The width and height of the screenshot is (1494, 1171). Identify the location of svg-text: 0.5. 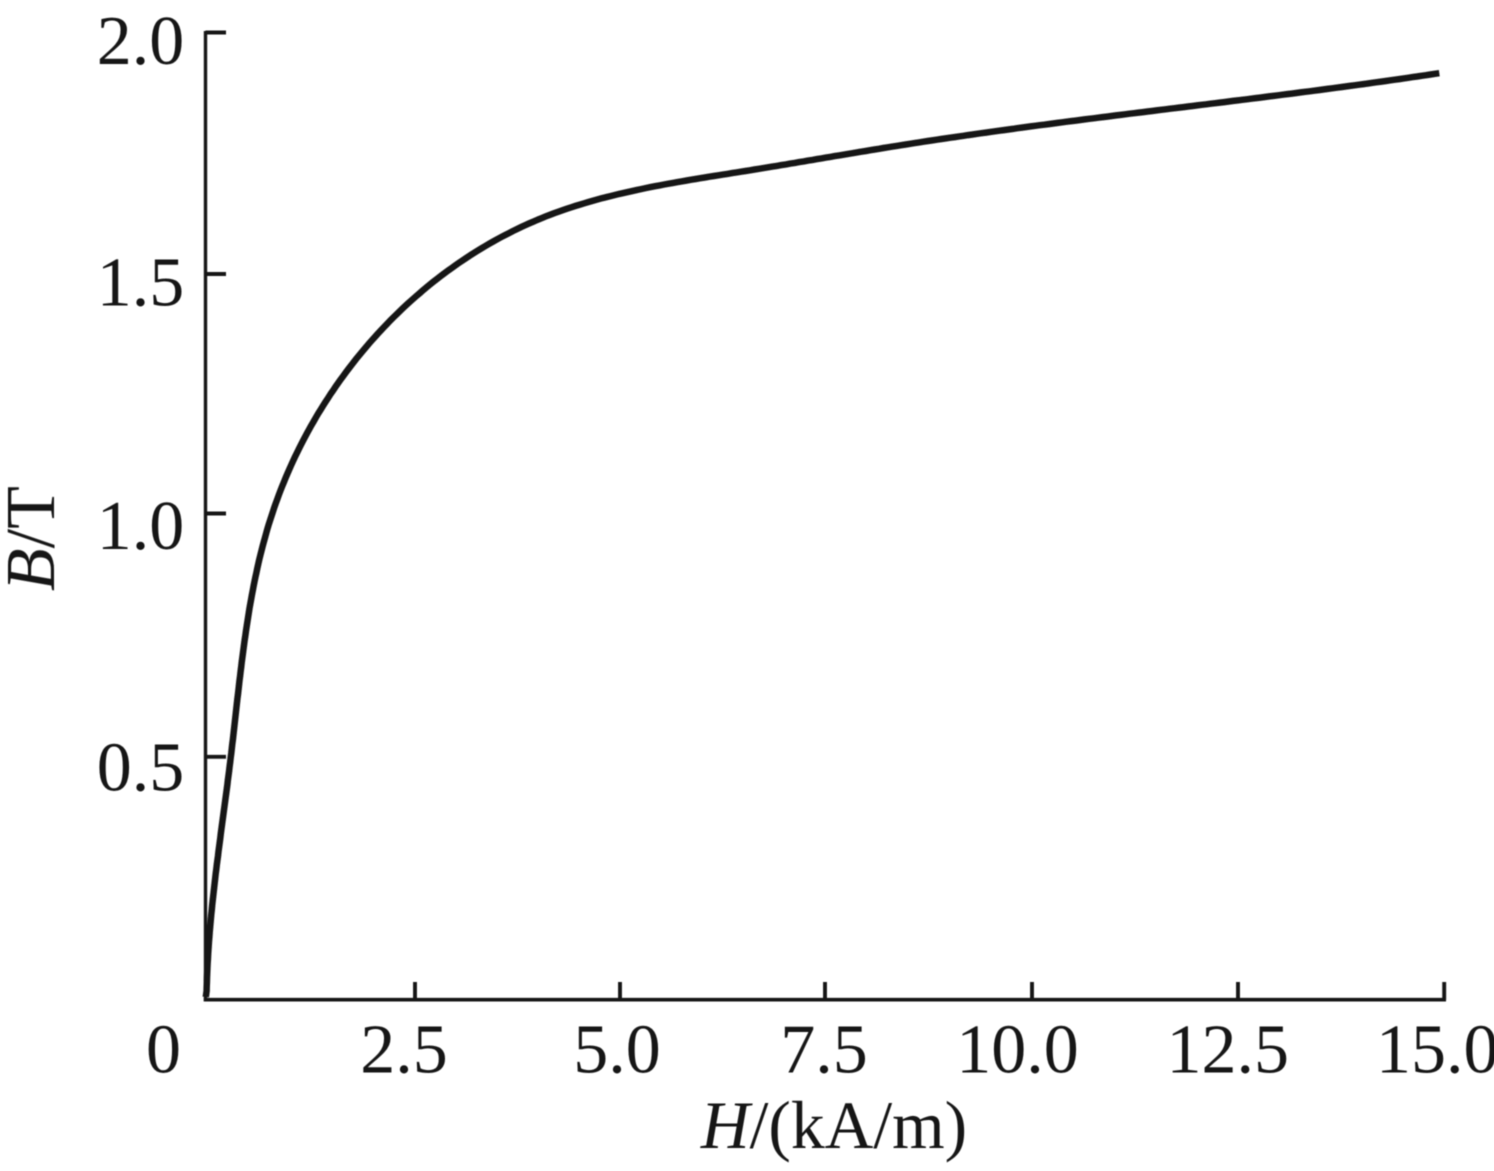
(141, 768).